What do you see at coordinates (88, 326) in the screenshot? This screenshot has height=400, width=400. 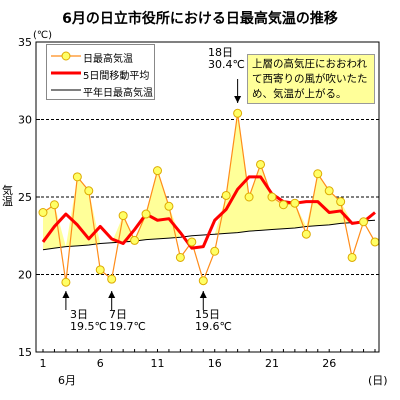 I see `annotation-day-3-value: 19.5℃` at bounding box center [88, 326].